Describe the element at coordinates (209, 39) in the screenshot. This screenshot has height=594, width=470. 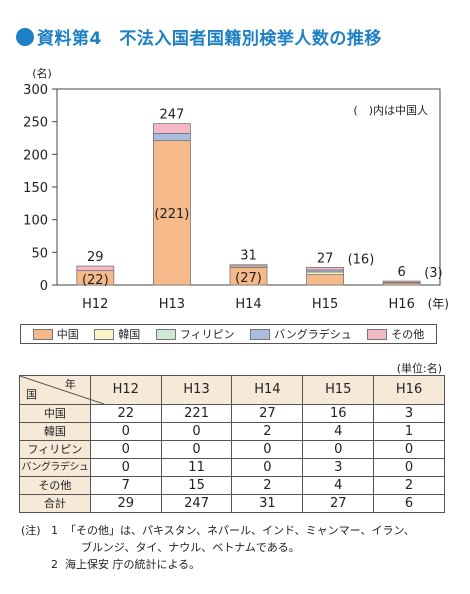
I see `page-title: 資料第4 不法入国者国籍別検挙人数の推移` at that location.